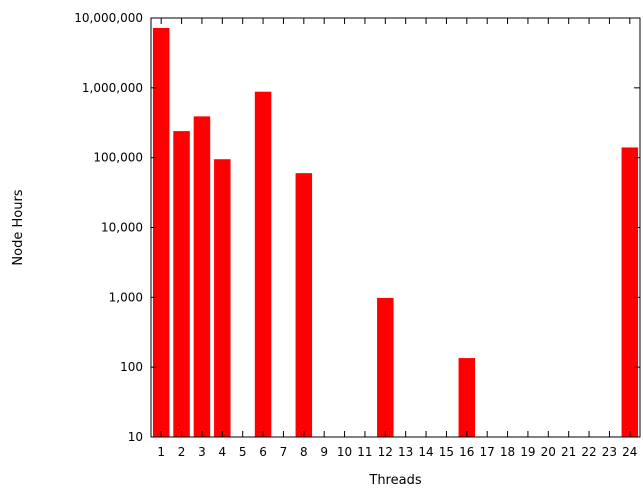 The width and height of the screenshot is (643, 498). Describe the element at coordinates (487, 452) in the screenshot. I see `x-tick-label: 17` at that location.